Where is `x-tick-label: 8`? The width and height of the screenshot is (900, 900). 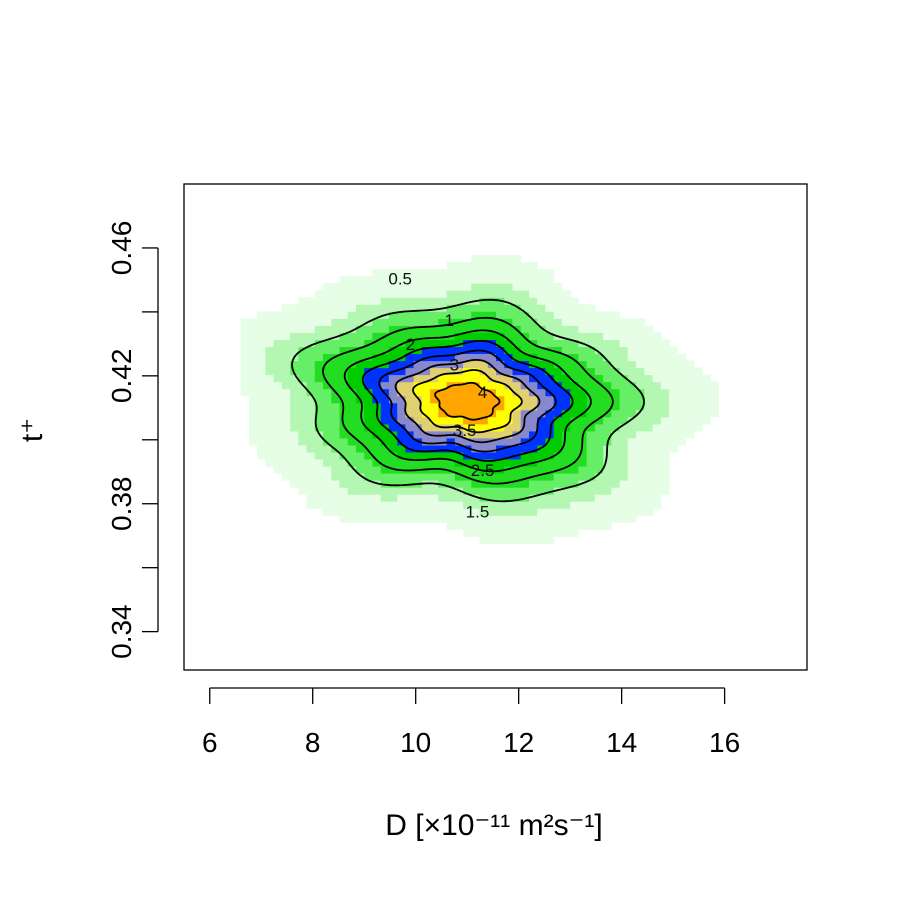 x-tick-label: 8 is located at coordinates (313, 742).